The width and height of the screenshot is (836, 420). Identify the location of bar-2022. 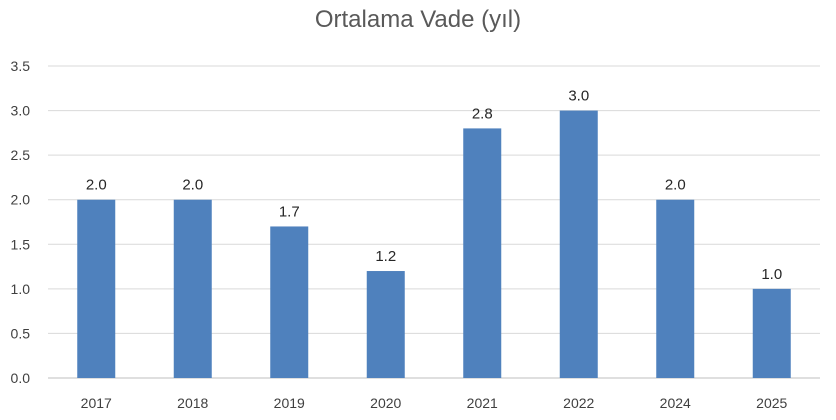
(578, 244).